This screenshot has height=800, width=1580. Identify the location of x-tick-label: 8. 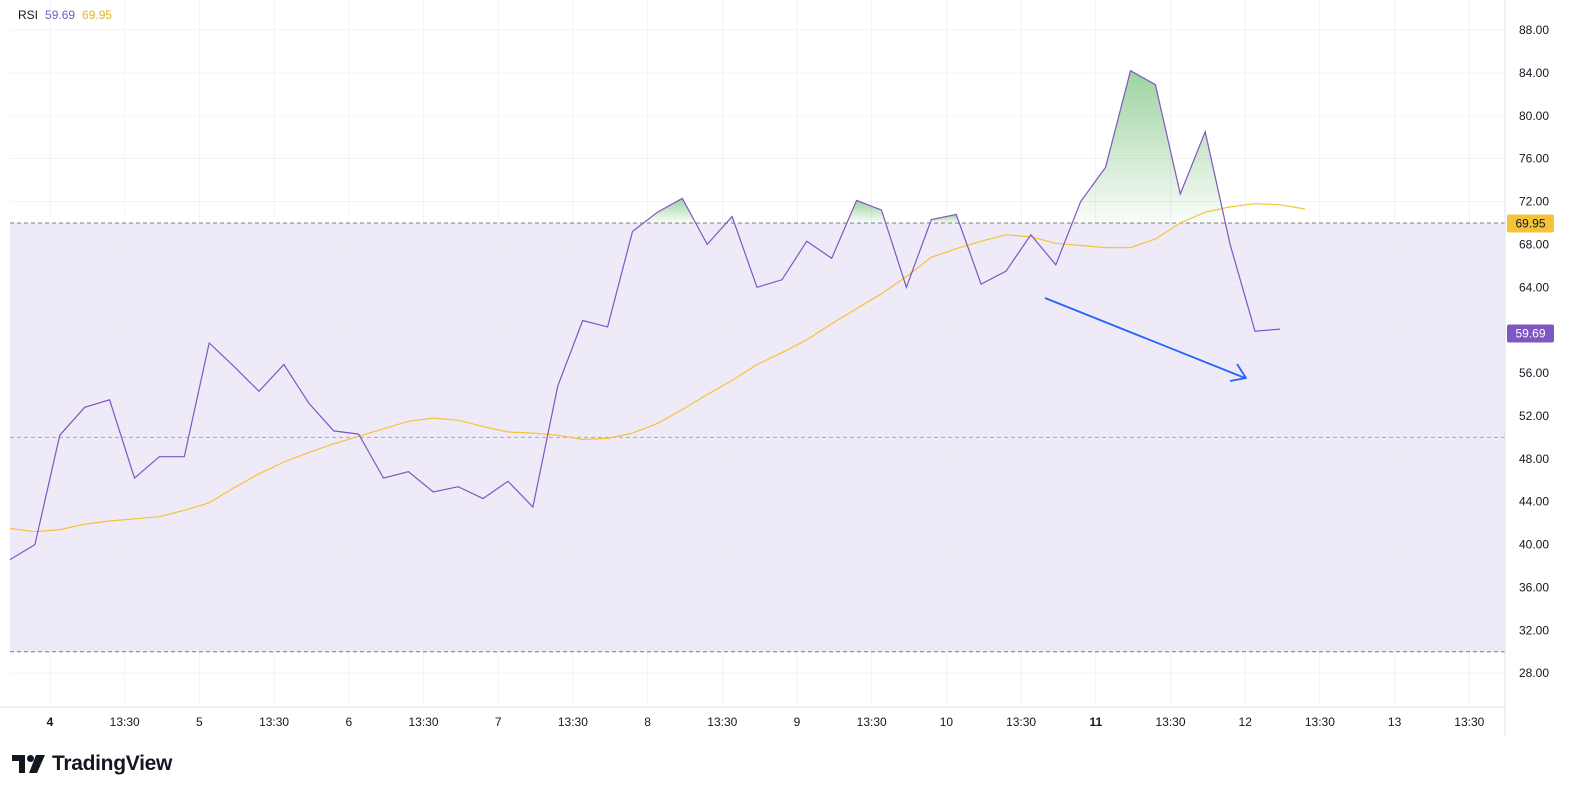
(647, 722).